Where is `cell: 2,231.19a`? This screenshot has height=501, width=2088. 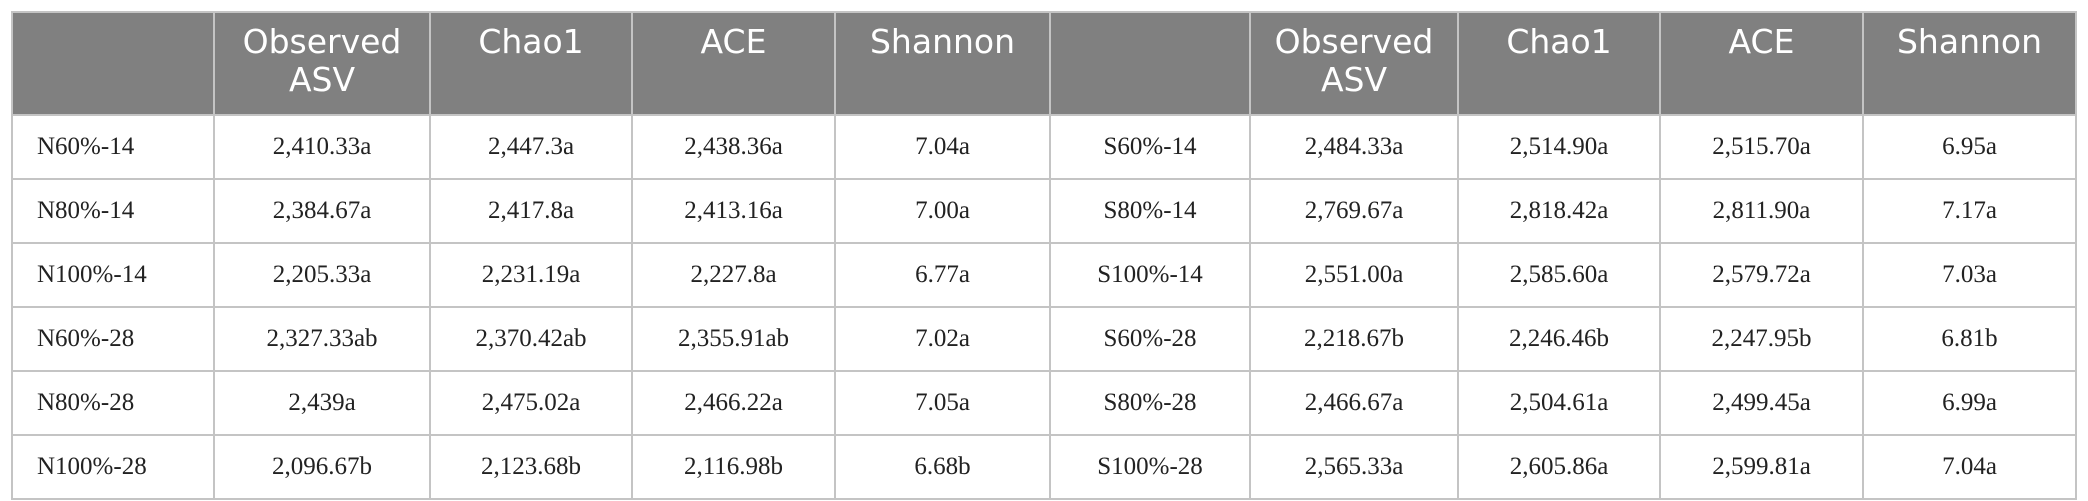 cell: 2,231.19a is located at coordinates (531, 275).